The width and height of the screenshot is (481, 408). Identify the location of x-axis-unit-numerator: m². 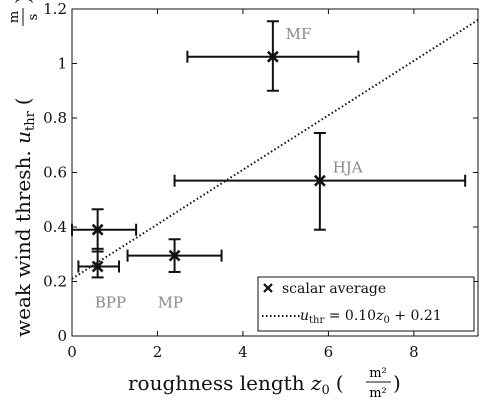
(378, 373).